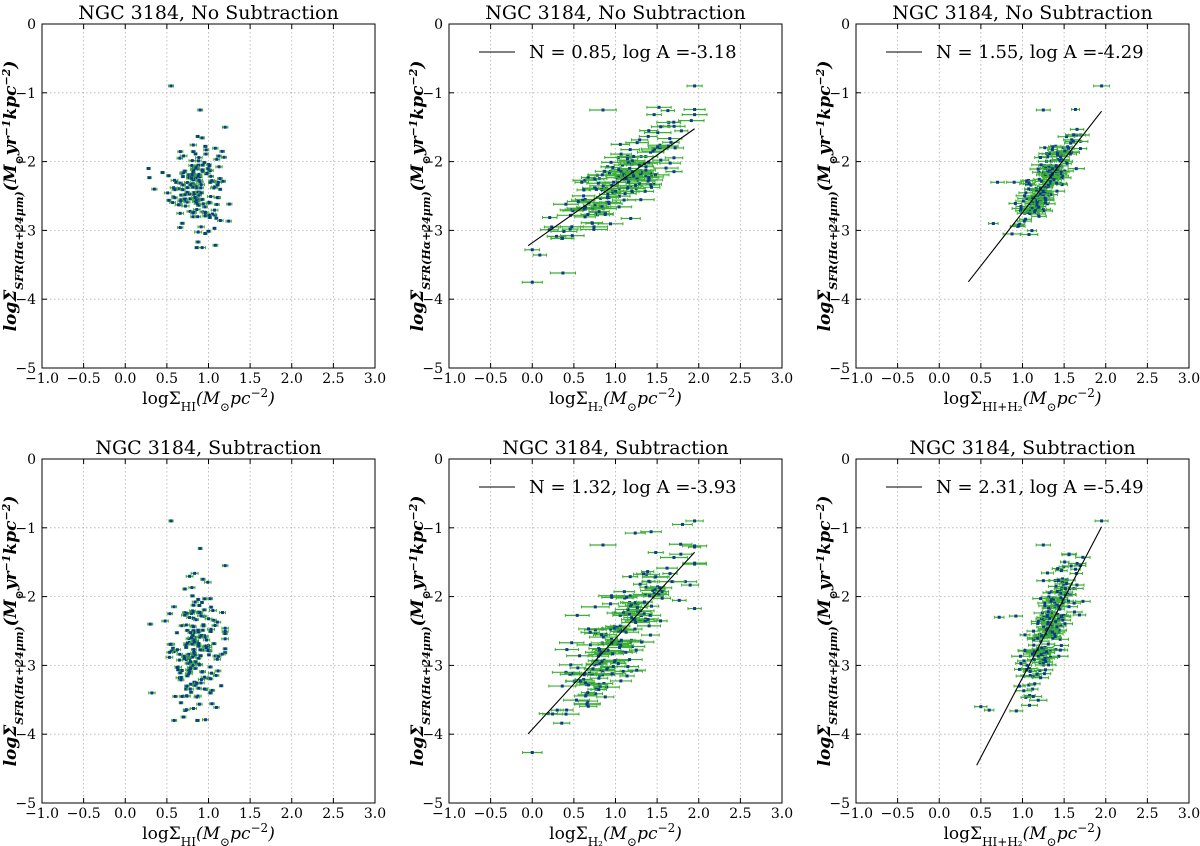 This screenshot has width=1200, height=846. I want to click on x-tick-label: 0.0, so click(532, 379).